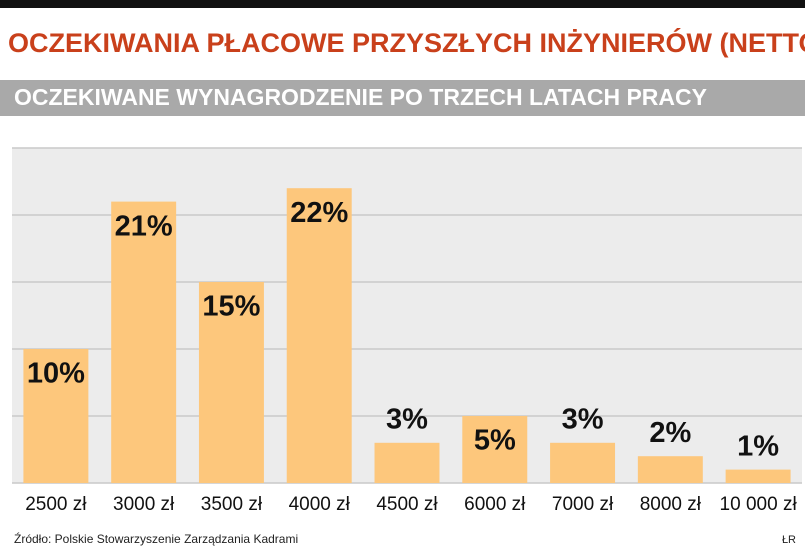 The width and height of the screenshot is (805, 556). Describe the element at coordinates (759, 504) in the screenshot. I see `x-tick-label: 10 000 zł` at that location.